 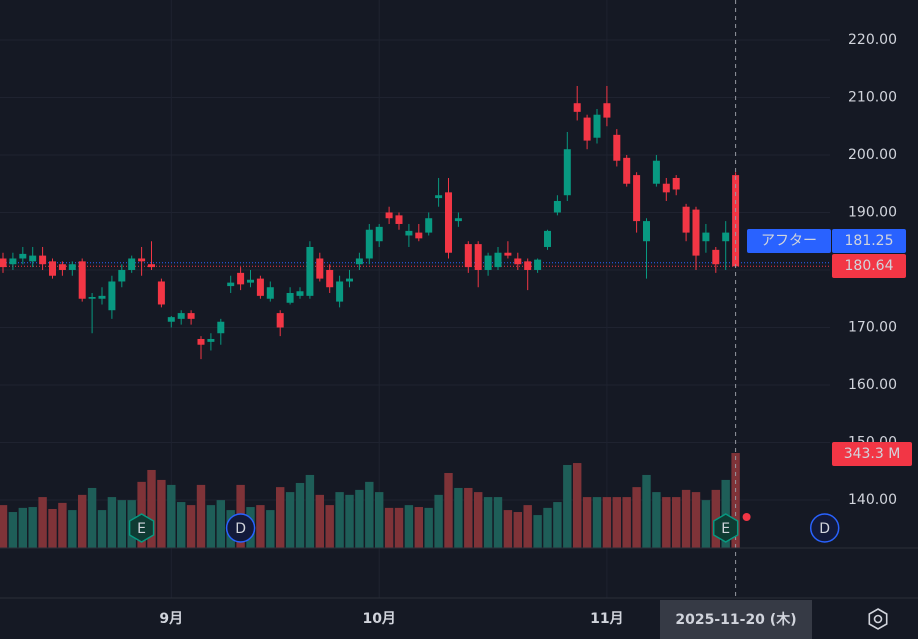 I want to click on event-label: E, so click(x=725, y=529).